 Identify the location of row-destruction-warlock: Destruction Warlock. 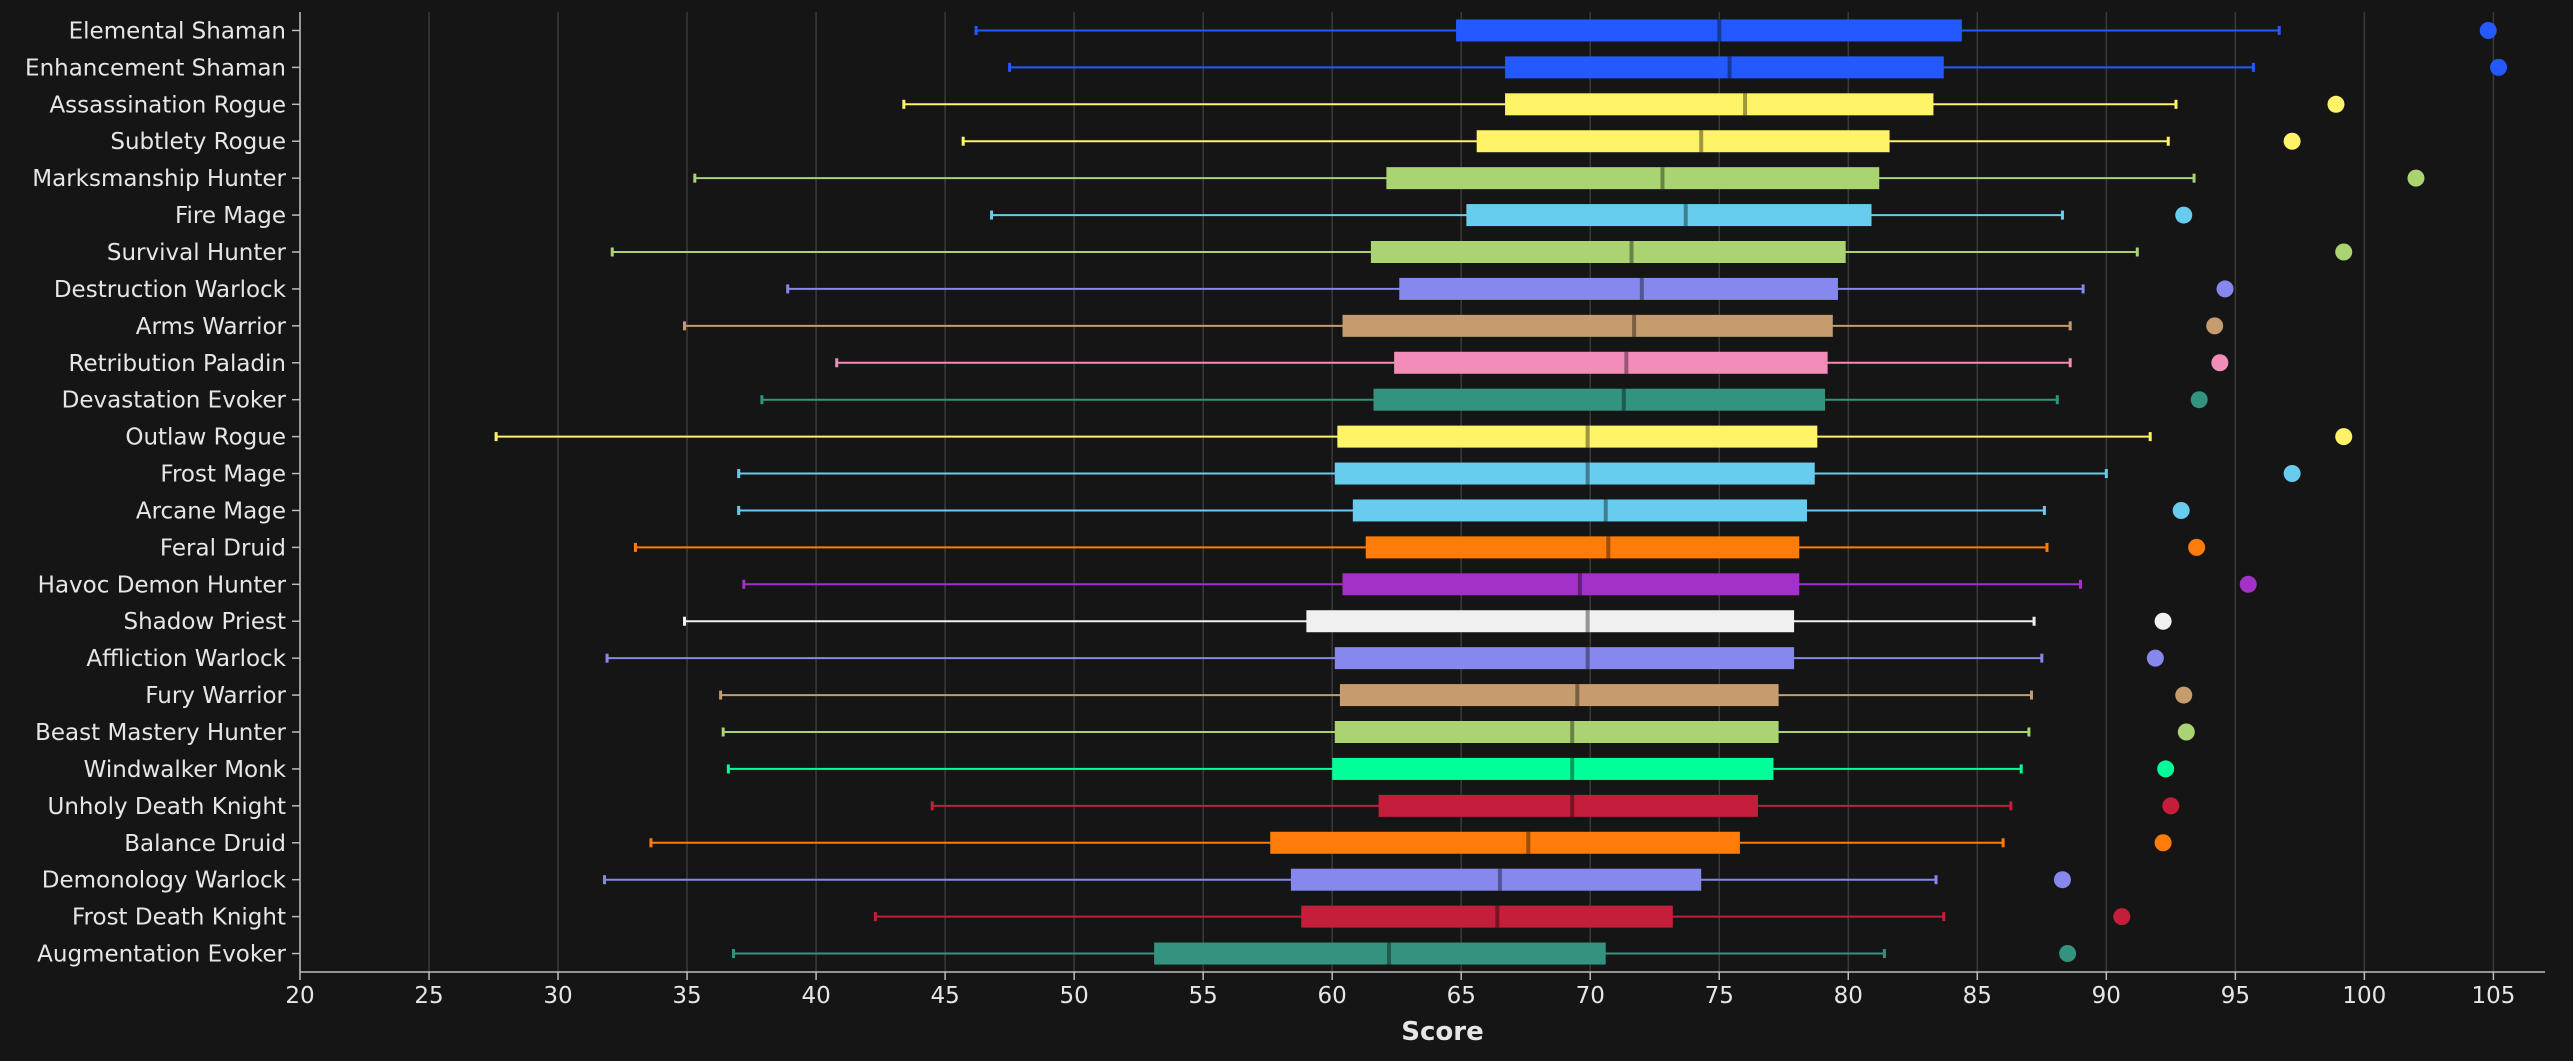
(1144, 290).